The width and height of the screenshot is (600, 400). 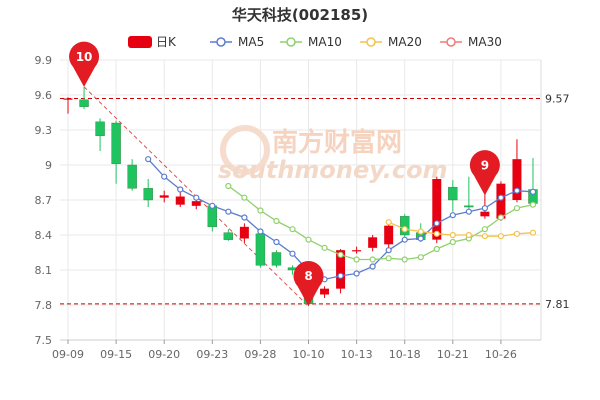 I want to click on reference-label: 7.81, so click(x=557, y=304).